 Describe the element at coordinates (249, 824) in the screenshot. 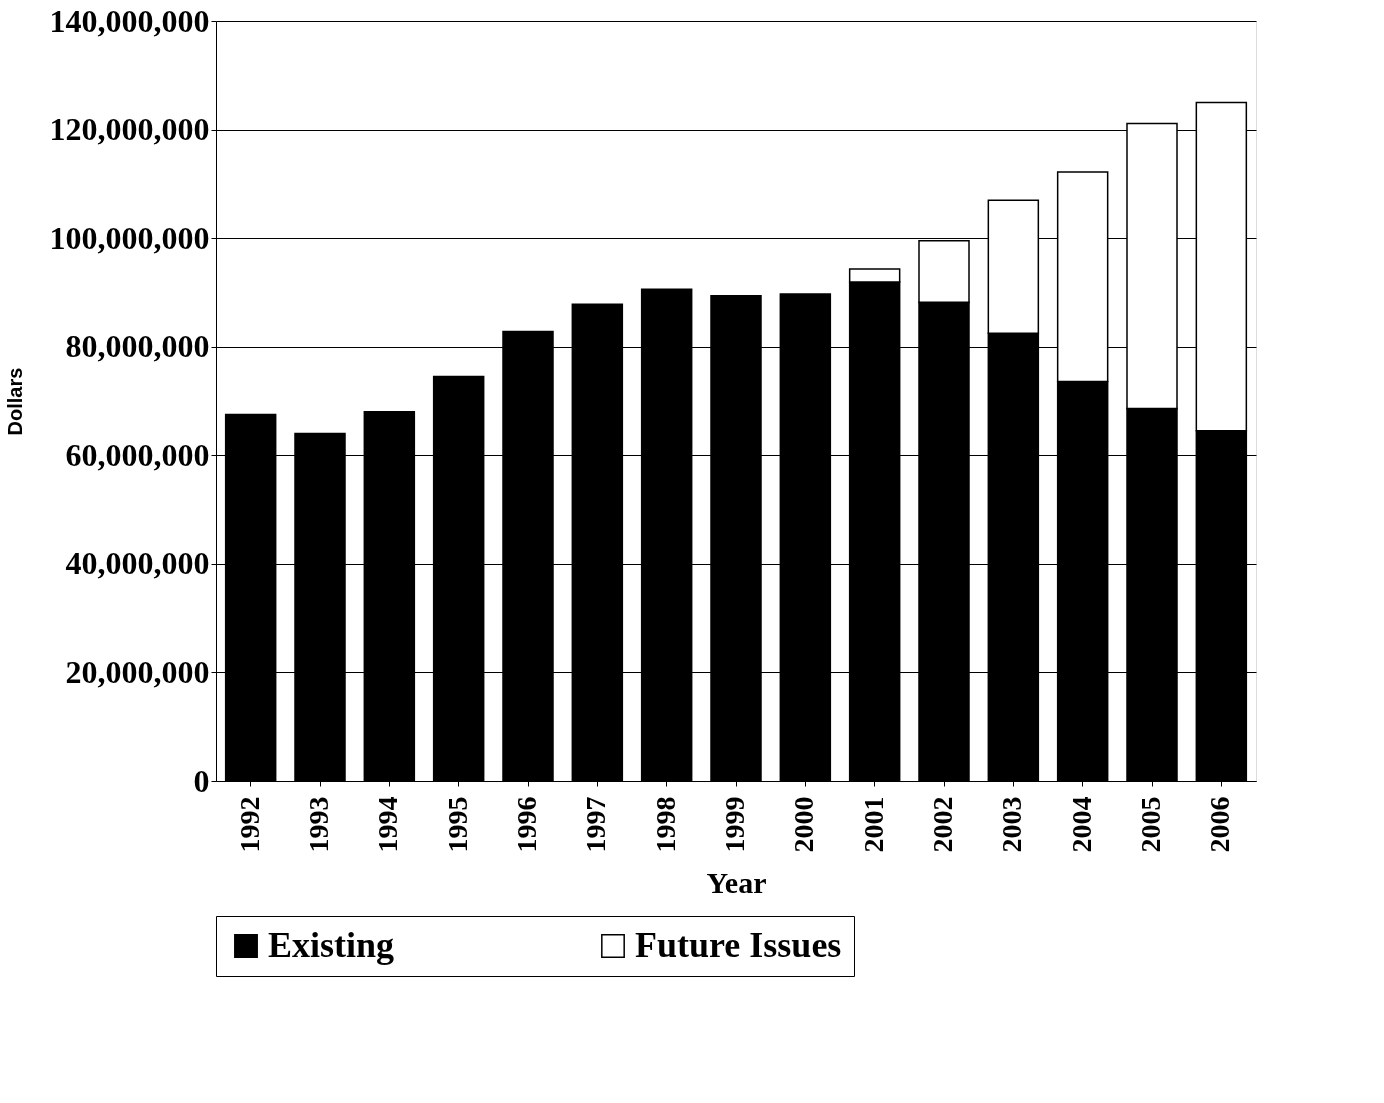

I see `x-tick-label: 1992` at that location.